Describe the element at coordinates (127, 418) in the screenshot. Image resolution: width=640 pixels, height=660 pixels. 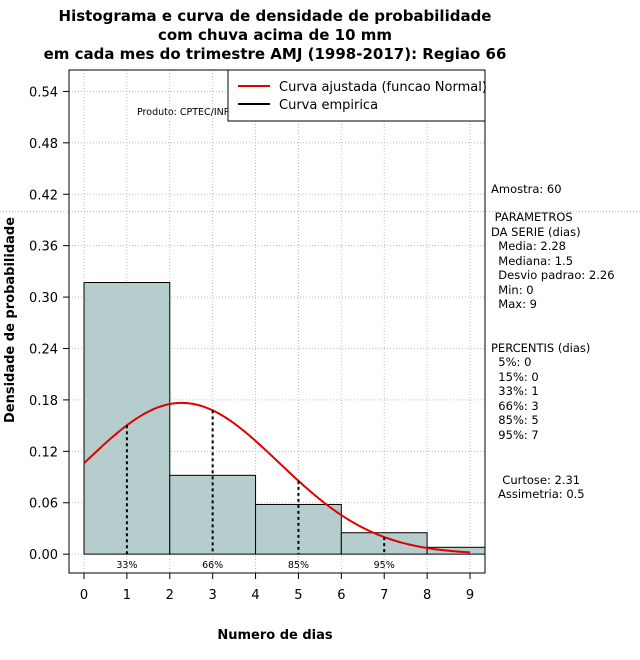
I see `histogram-bar` at that location.